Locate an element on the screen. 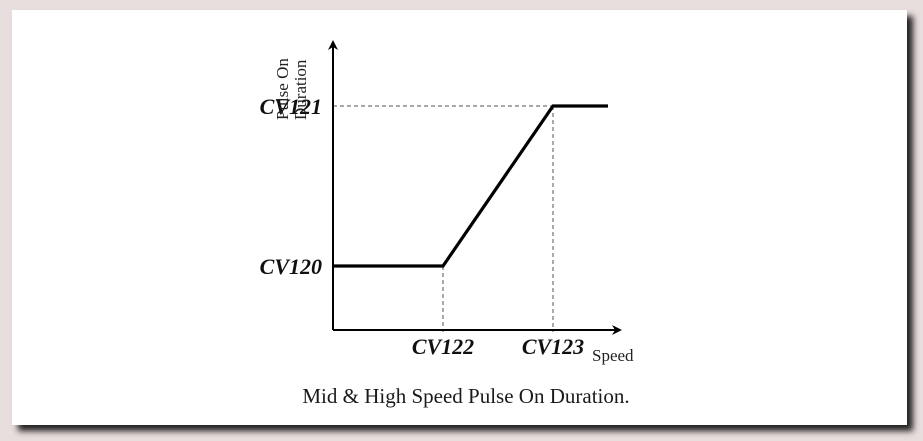  figure-caption: Mid & High Speed Pulse On Duration. is located at coordinates (465, 396).